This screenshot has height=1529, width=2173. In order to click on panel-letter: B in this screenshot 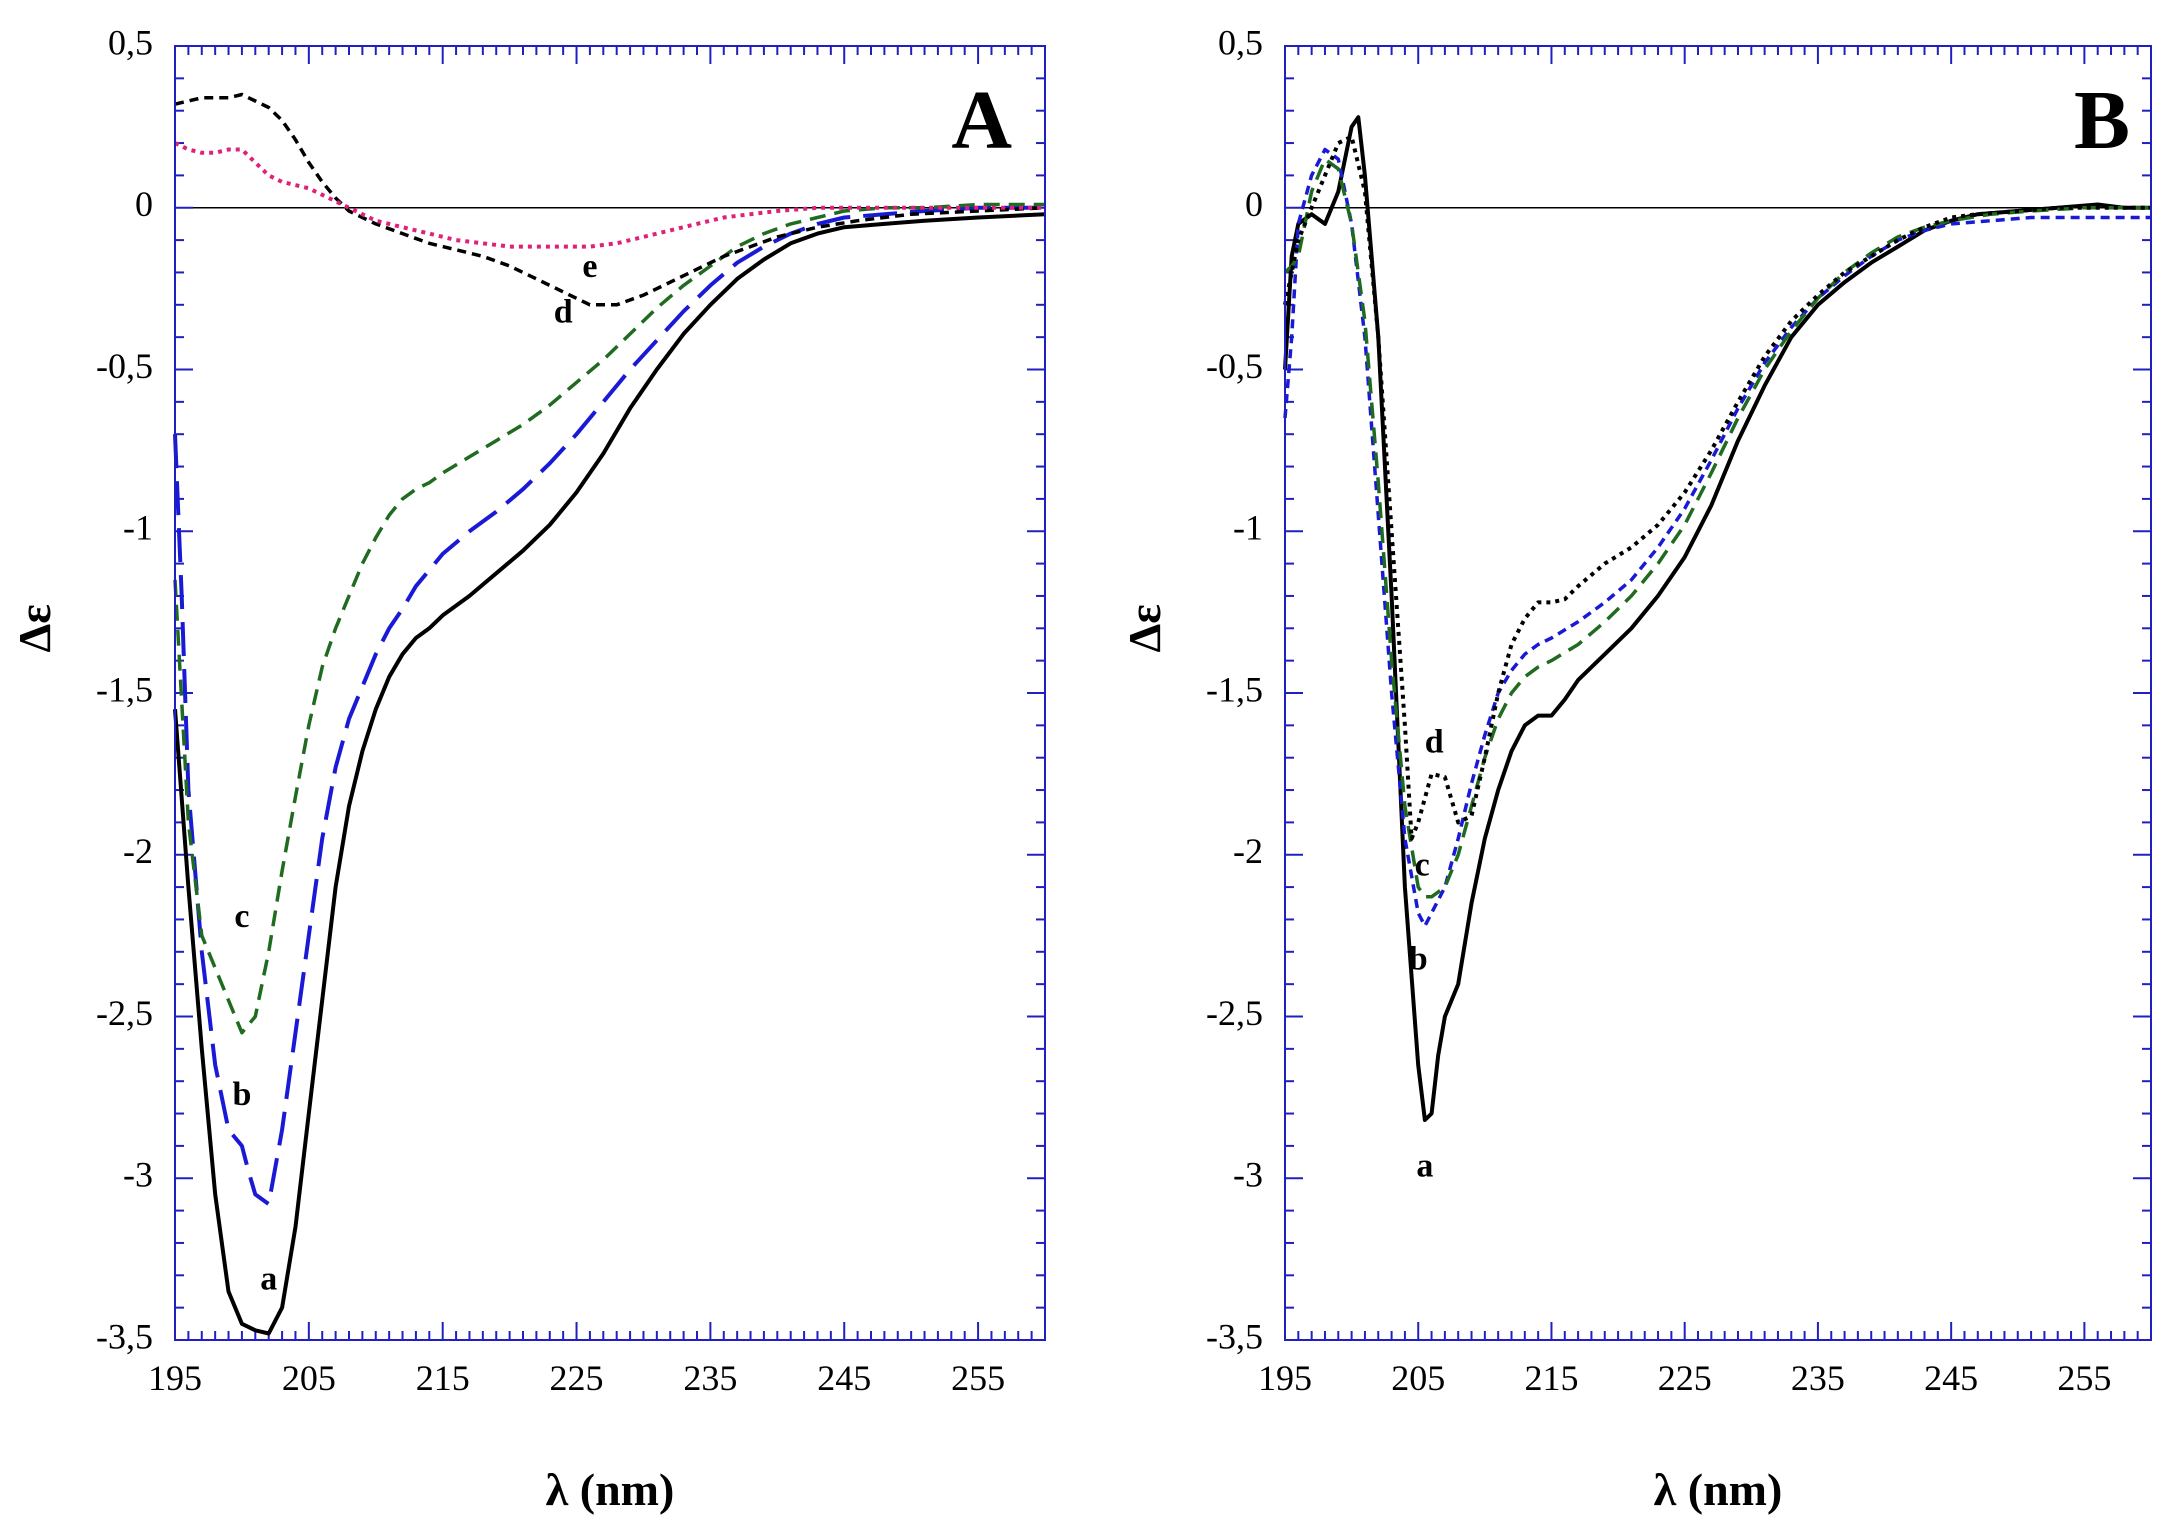, I will do `click(2102, 120)`.